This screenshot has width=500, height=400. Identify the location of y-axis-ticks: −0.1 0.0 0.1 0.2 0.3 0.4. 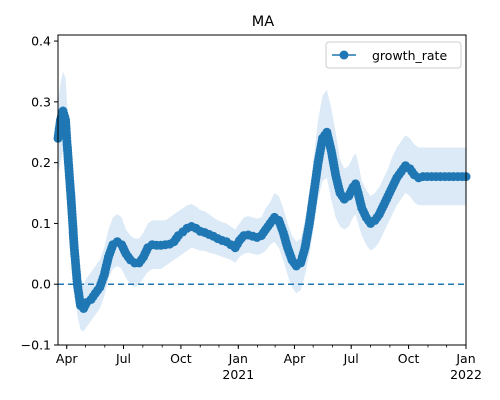
(39, 193).